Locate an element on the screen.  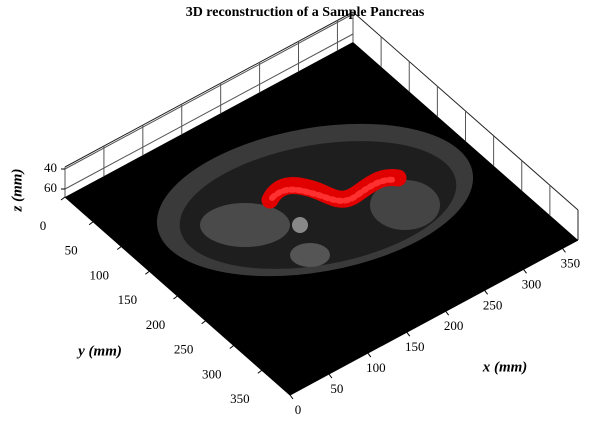
x-tick-label: 350 is located at coordinates (571, 262).